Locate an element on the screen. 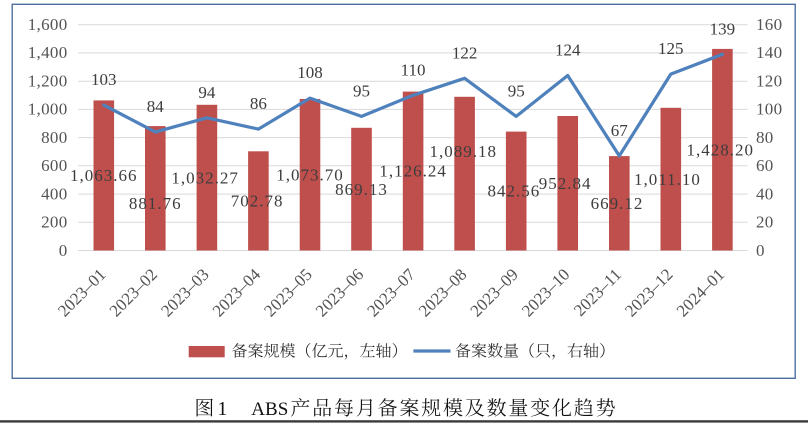 The image size is (808, 425). svg-text: 100 is located at coordinates (769, 109).